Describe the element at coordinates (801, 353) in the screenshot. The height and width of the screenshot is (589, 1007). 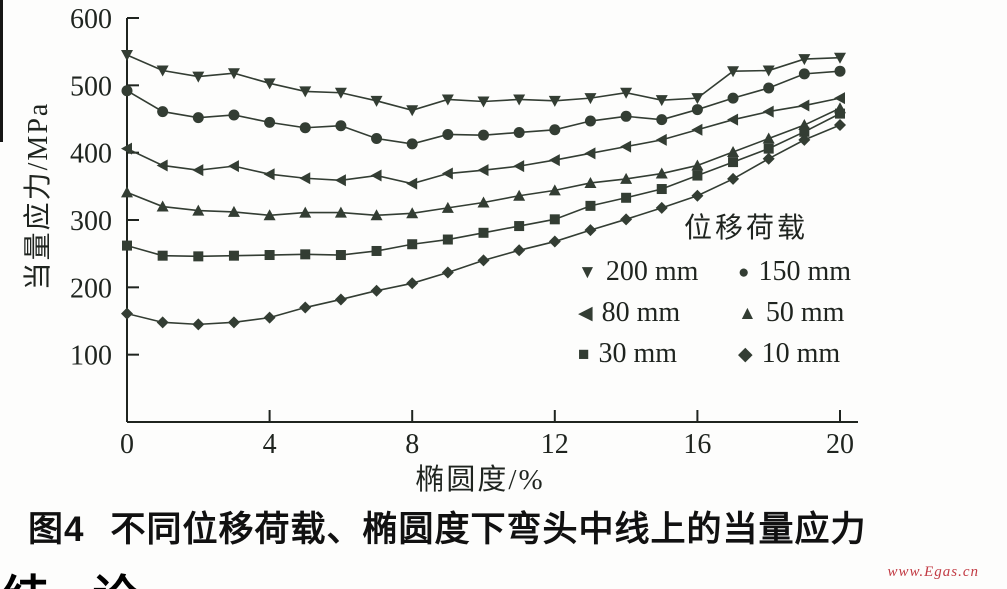
I see `legend-label: 10 mm` at that location.